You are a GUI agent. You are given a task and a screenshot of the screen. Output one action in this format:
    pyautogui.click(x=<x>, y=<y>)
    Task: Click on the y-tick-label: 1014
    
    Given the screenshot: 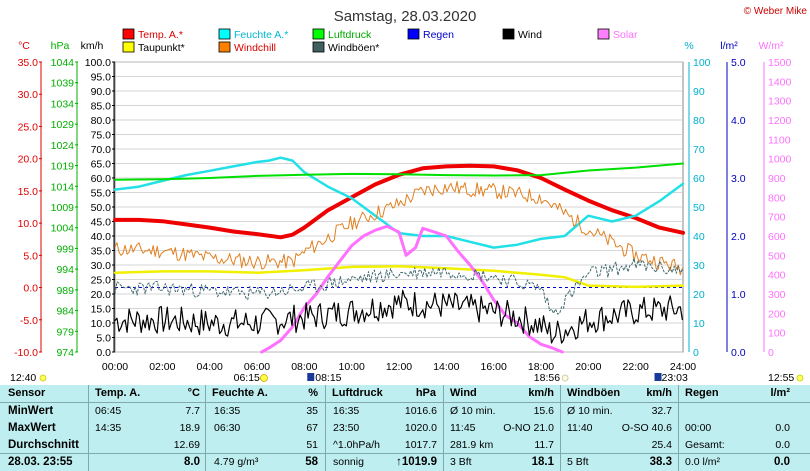 What is the action you would take?
    pyautogui.click(x=63, y=187)
    